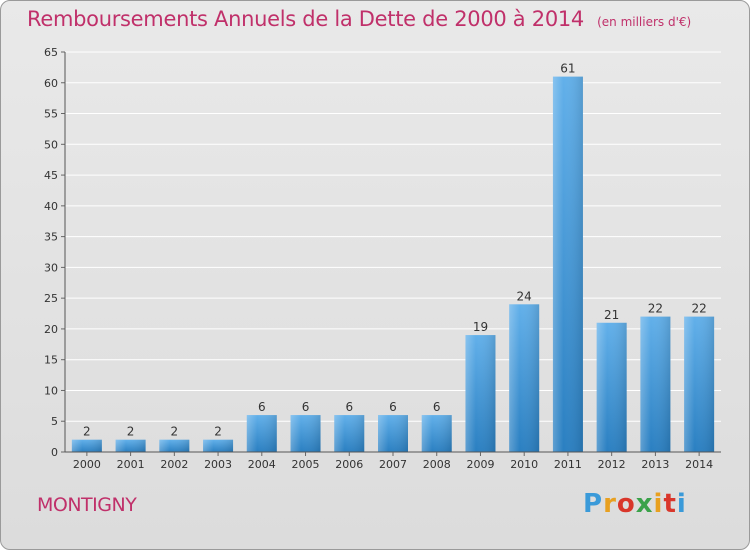 This screenshot has height=550, width=750. I want to click on x-tick-label: 2010, so click(524, 464).